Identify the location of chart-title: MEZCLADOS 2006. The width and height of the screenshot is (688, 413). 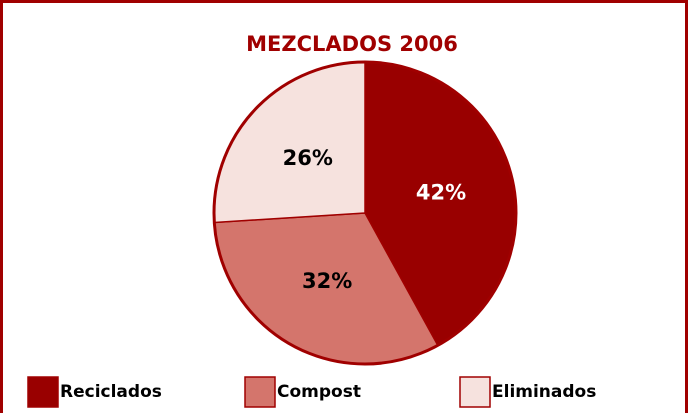
(352, 44).